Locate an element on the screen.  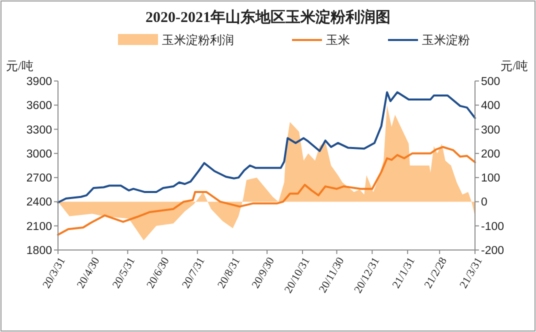
y-tick-label: 3600 is located at coordinates (39, 106).